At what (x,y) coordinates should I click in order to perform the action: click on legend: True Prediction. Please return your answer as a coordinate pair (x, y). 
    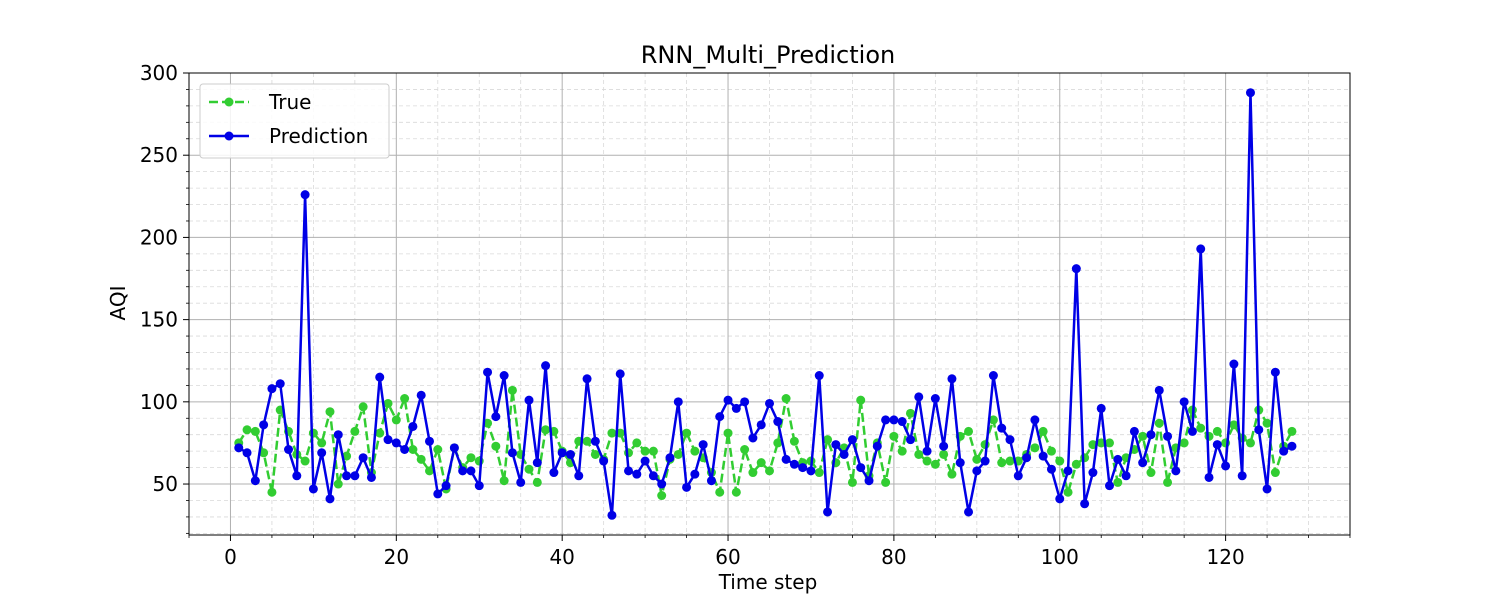
    Looking at the image, I should click on (294, 121).